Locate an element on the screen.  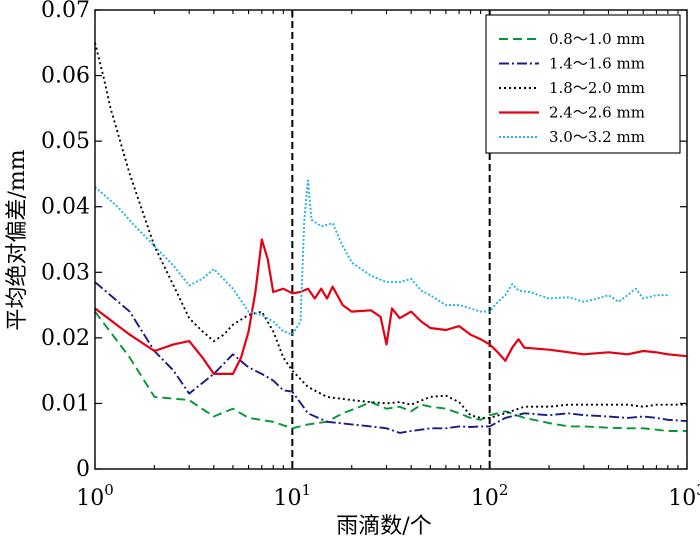
legend-label: 3.0～3.2 mm is located at coordinates (597, 137).